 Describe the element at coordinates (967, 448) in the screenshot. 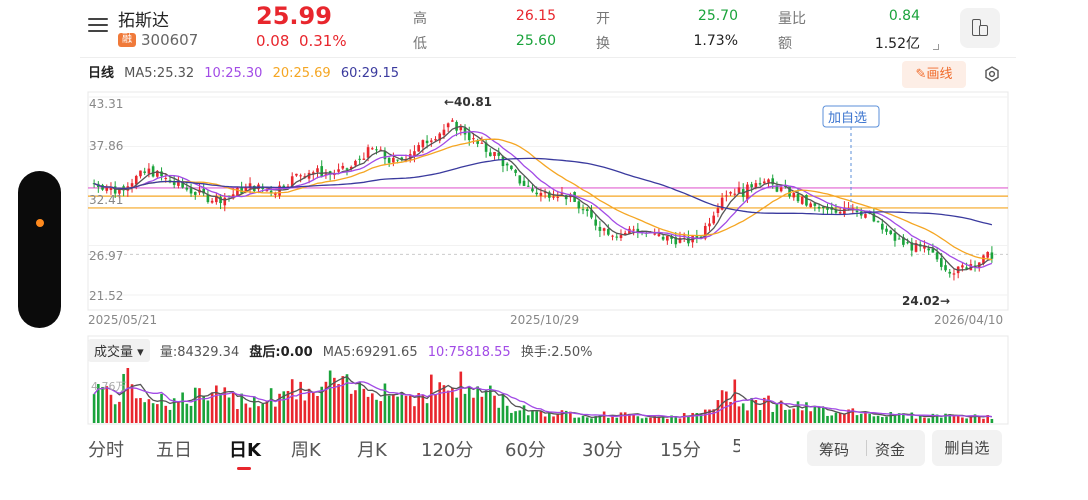

I see `remove-watchlist-button: 删自选` at that location.